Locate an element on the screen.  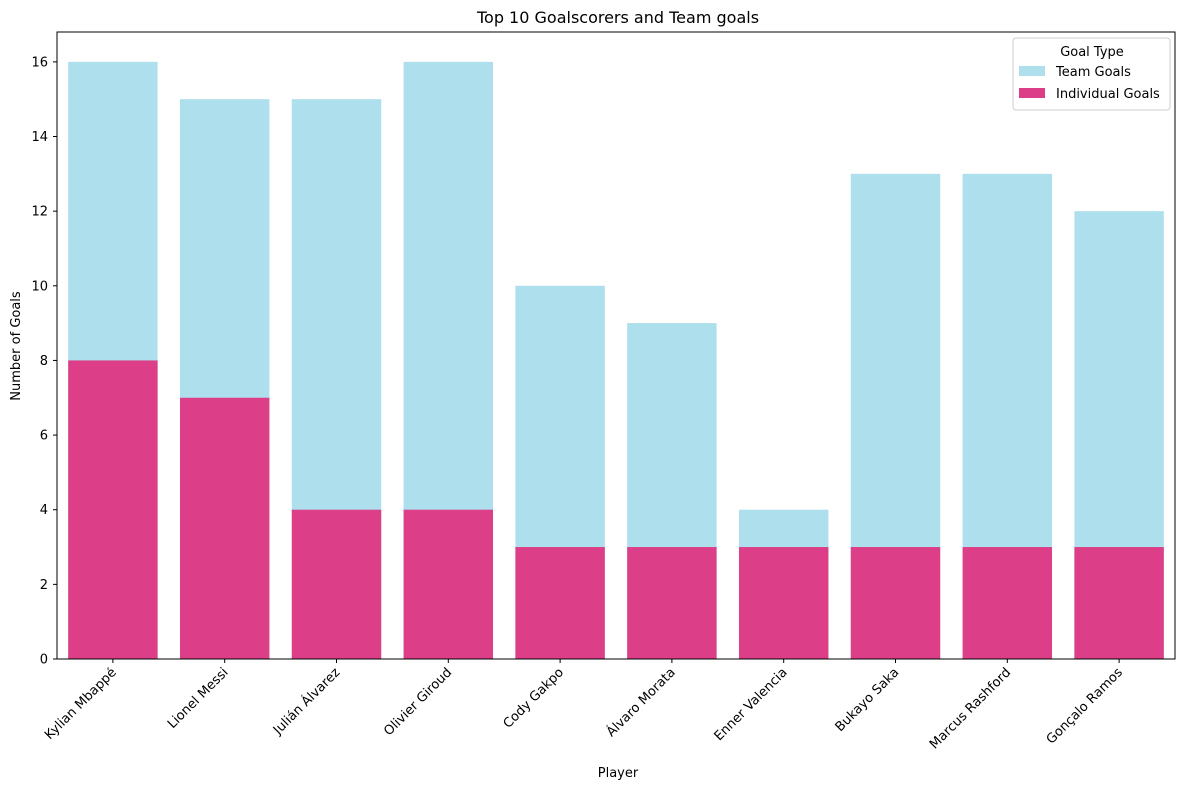
legend-box is located at coordinates (1091, 74).